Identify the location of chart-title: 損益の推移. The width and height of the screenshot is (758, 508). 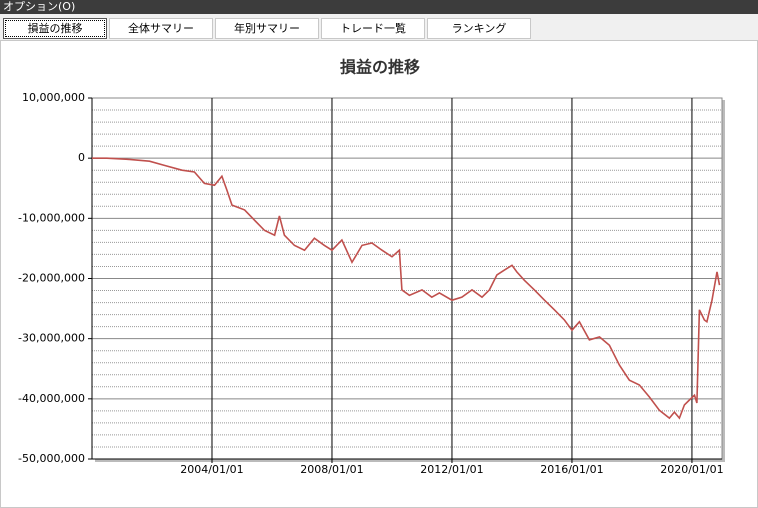
(380, 67).